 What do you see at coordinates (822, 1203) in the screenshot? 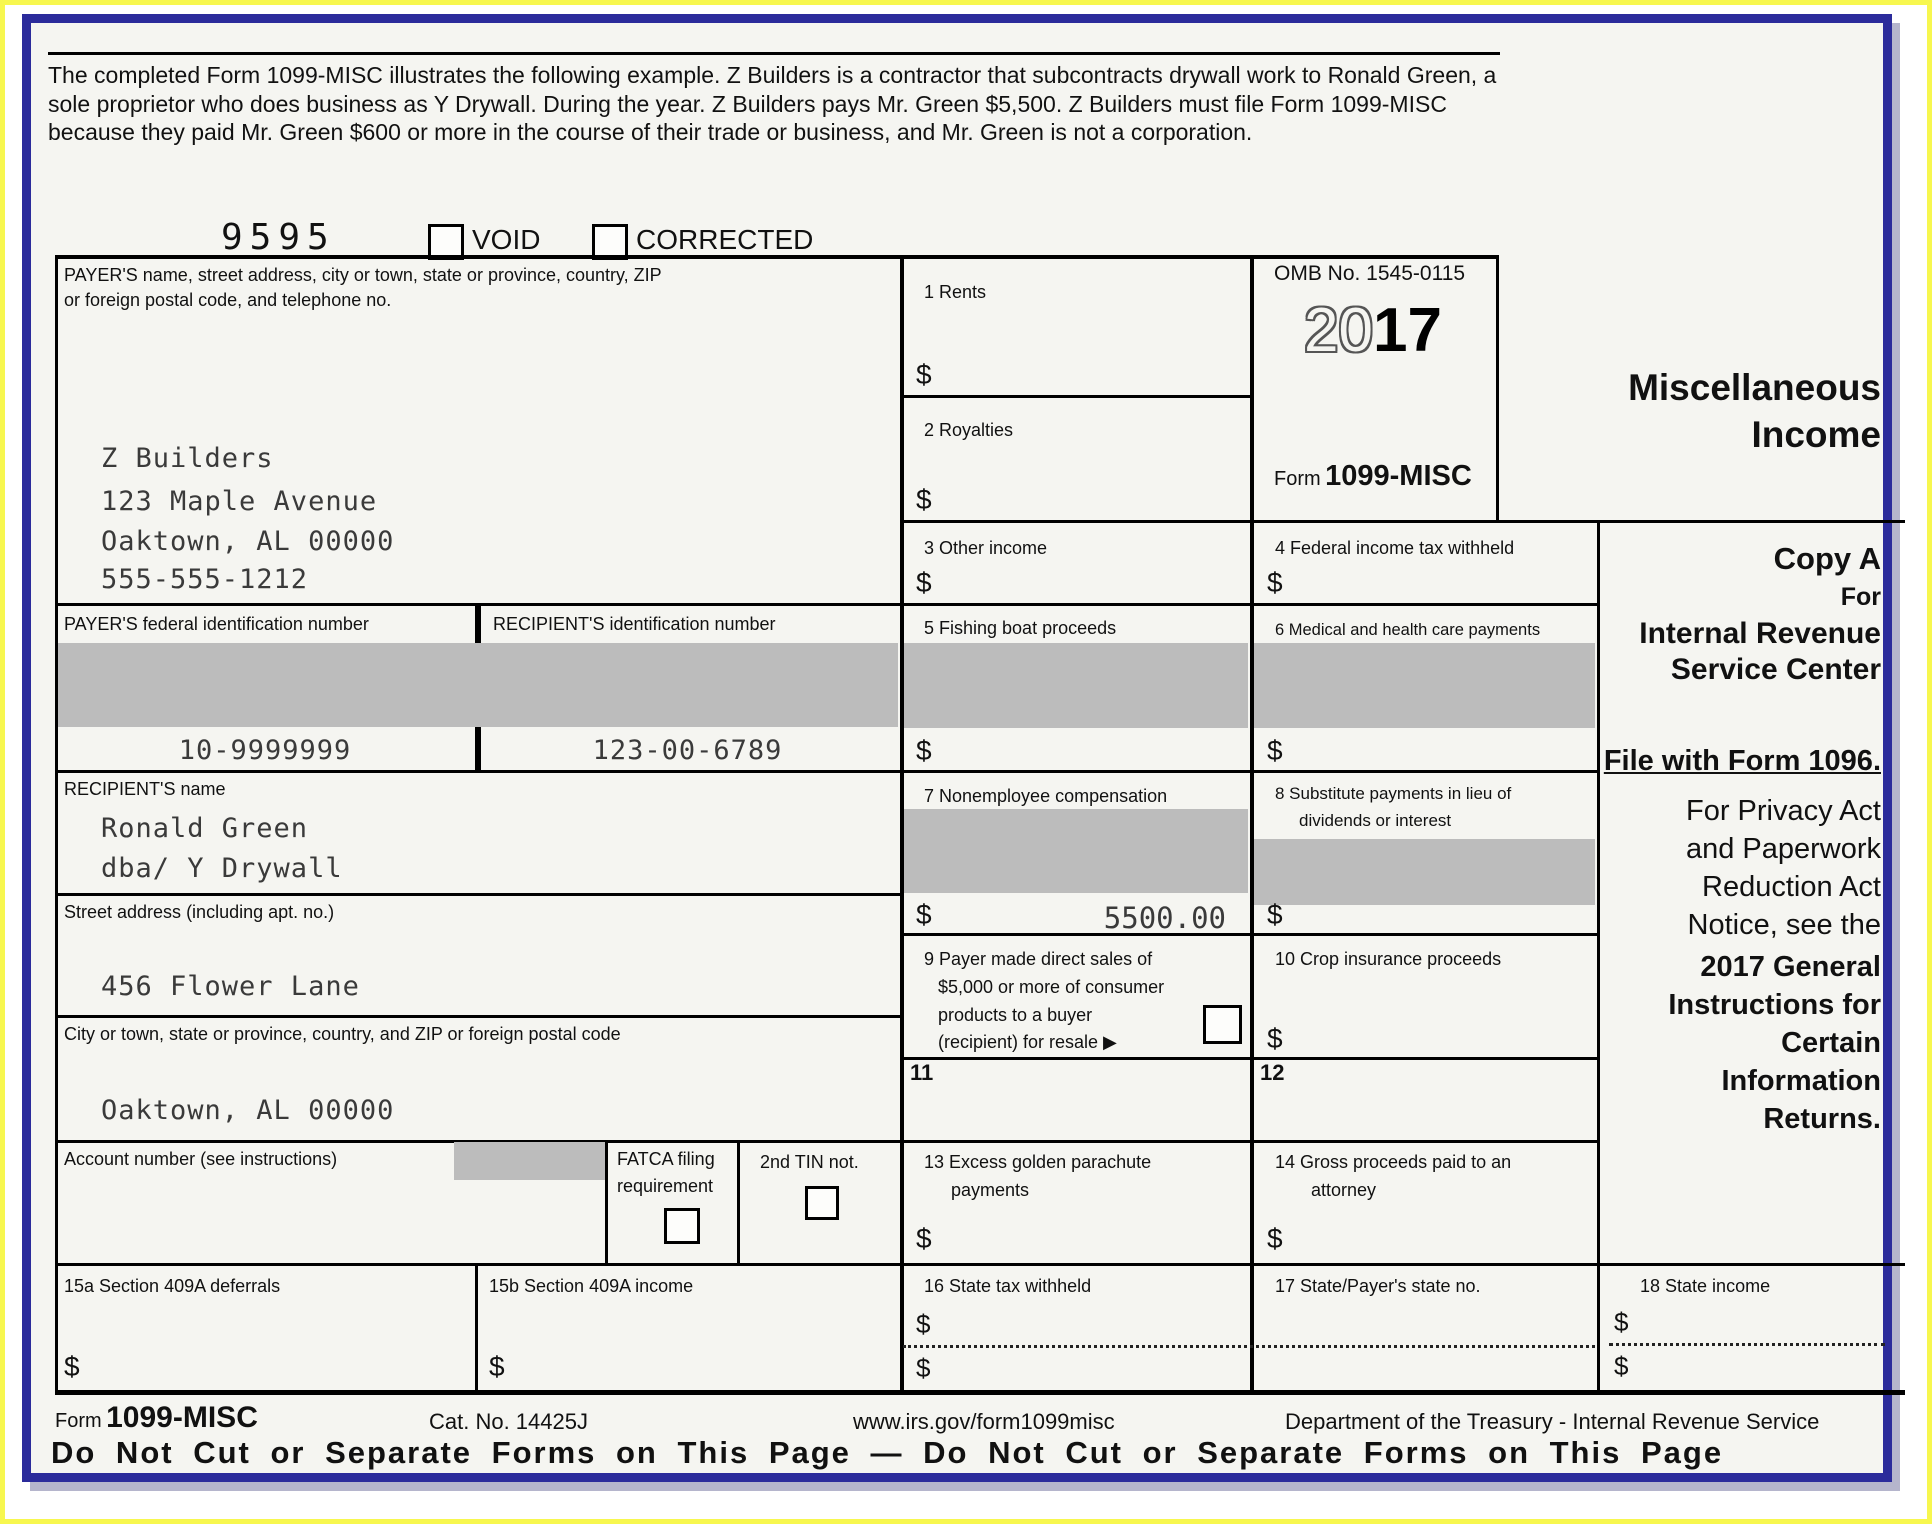
I see `second-tin-checkbox` at bounding box center [822, 1203].